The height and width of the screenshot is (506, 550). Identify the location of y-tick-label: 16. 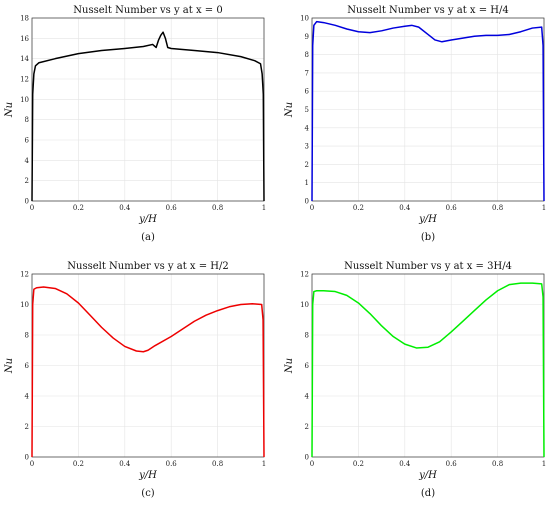
(24, 39).